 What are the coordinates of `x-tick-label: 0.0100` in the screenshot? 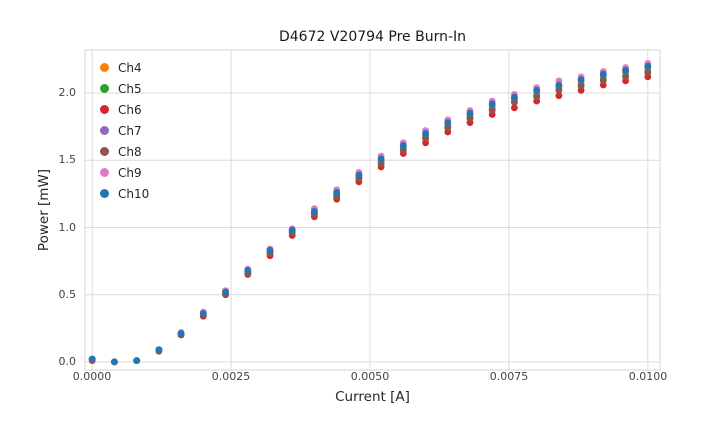 It's located at (648, 376).